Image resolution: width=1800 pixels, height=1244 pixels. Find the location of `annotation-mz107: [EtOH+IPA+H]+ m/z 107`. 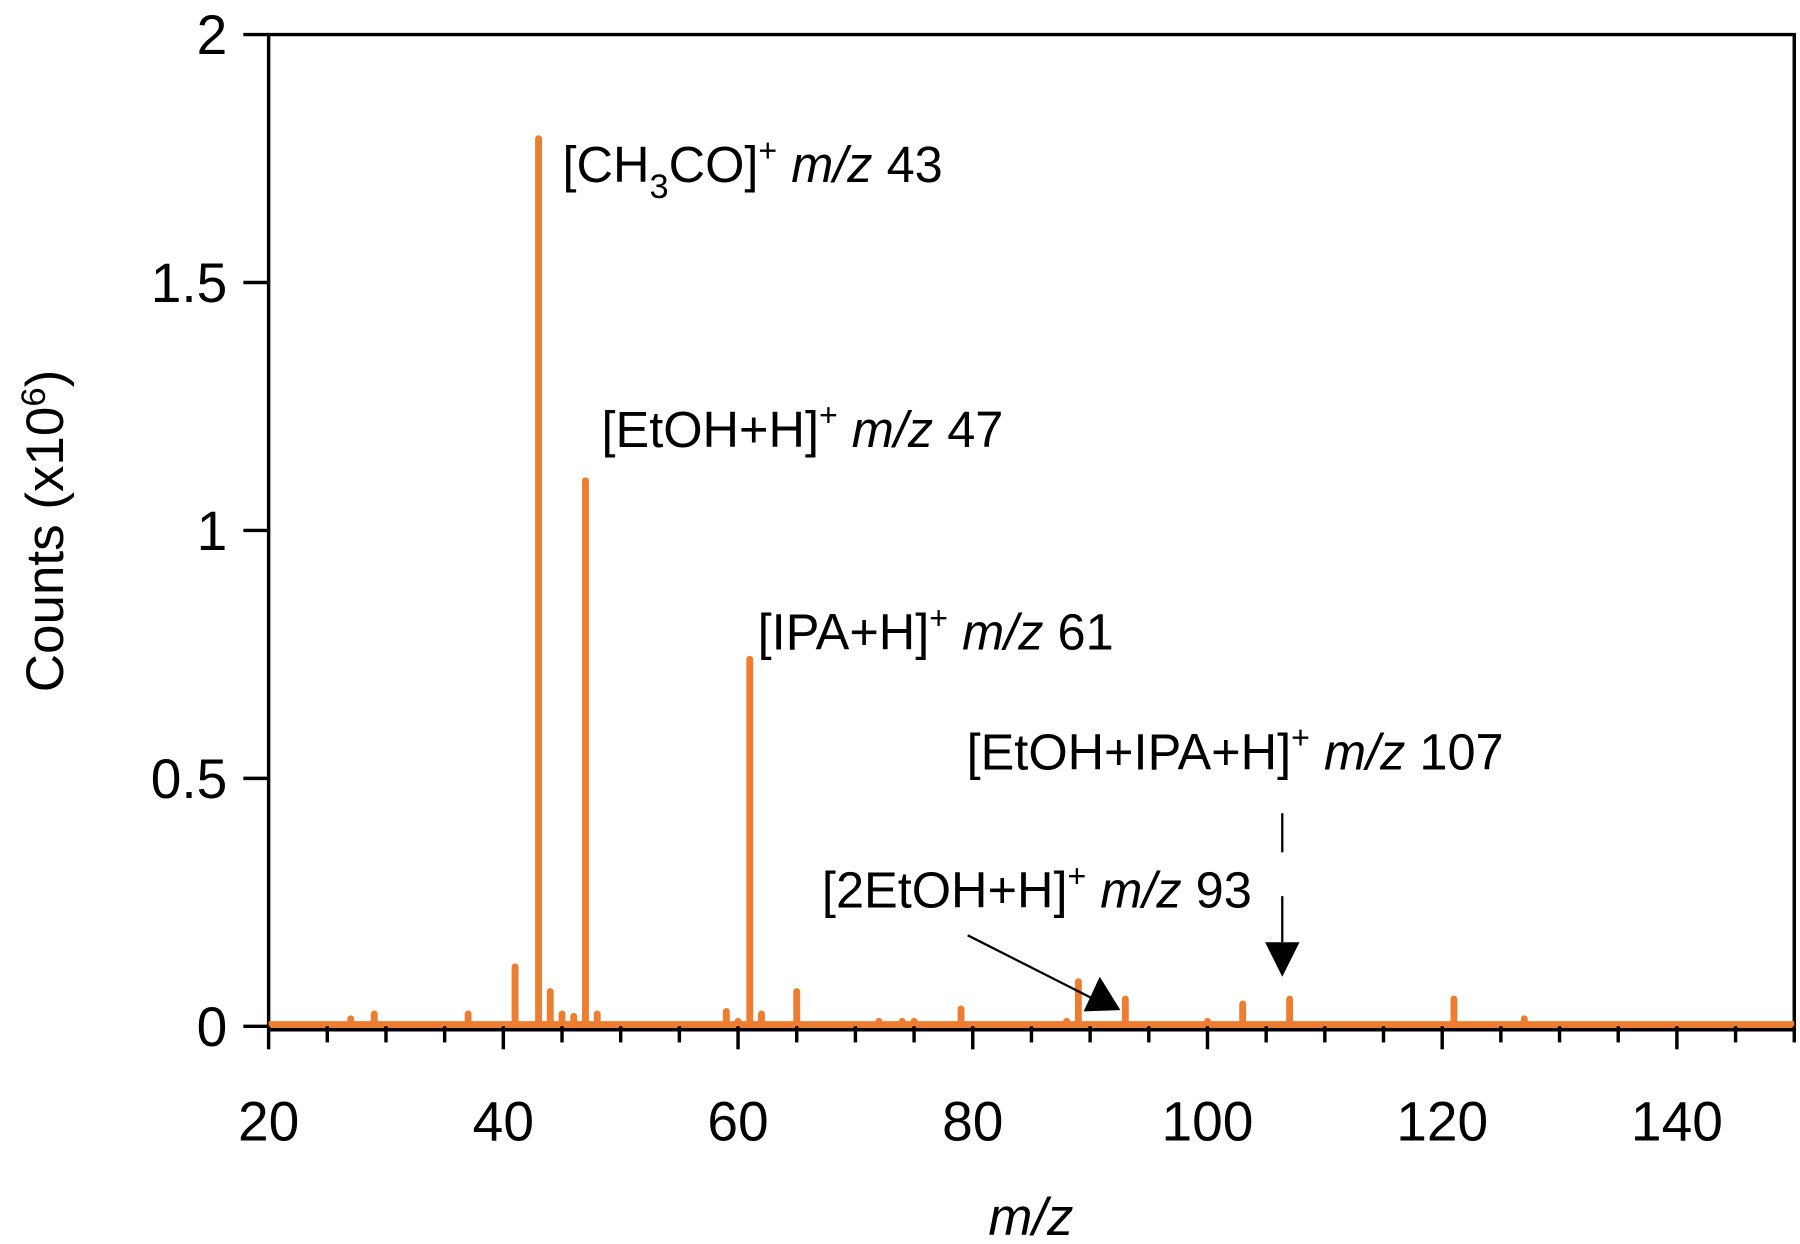

annotation-mz107: [EtOH+IPA+H]+ m/z 107 is located at coordinates (1235, 750).